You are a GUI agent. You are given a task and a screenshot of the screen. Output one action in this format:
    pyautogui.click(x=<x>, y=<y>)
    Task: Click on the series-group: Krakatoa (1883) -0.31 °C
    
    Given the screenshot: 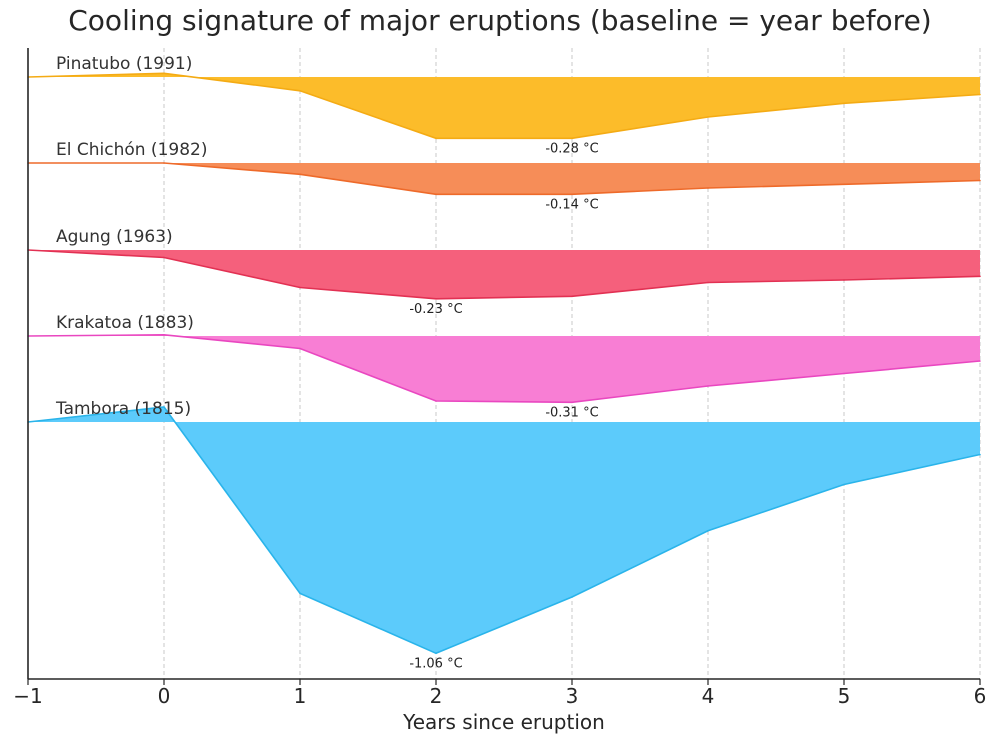 What is the action you would take?
    pyautogui.click(x=504, y=366)
    